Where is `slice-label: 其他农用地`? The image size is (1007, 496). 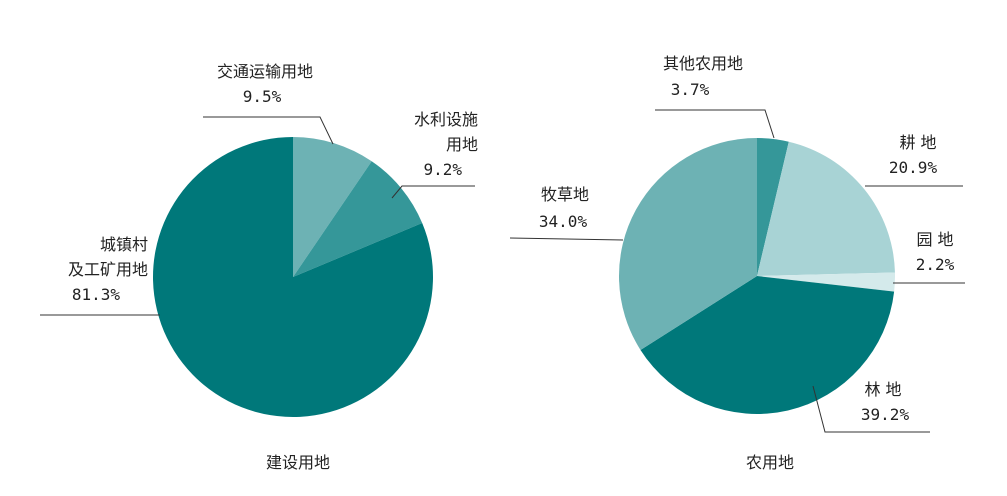
slice-label: 其他农用地 is located at coordinates (702, 63).